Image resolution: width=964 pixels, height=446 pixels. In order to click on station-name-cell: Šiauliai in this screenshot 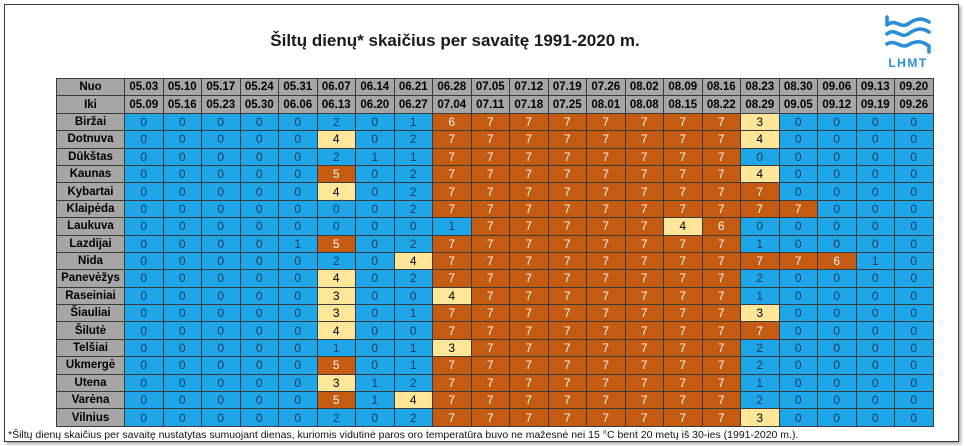, I will do `click(91, 314)`.